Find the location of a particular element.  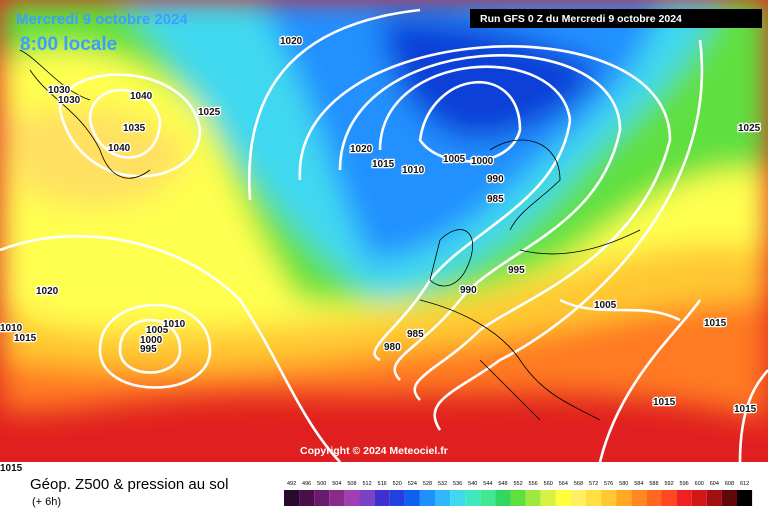

scale-label: 496 is located at coordinates (306, 484).